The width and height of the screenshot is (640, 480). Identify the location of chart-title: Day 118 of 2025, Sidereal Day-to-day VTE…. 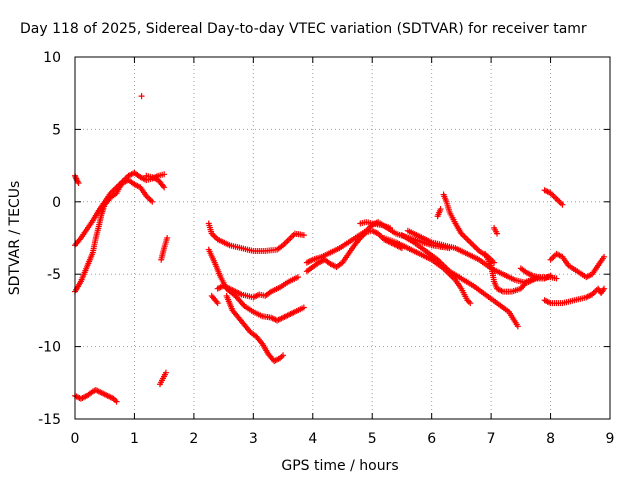
(303, 29).